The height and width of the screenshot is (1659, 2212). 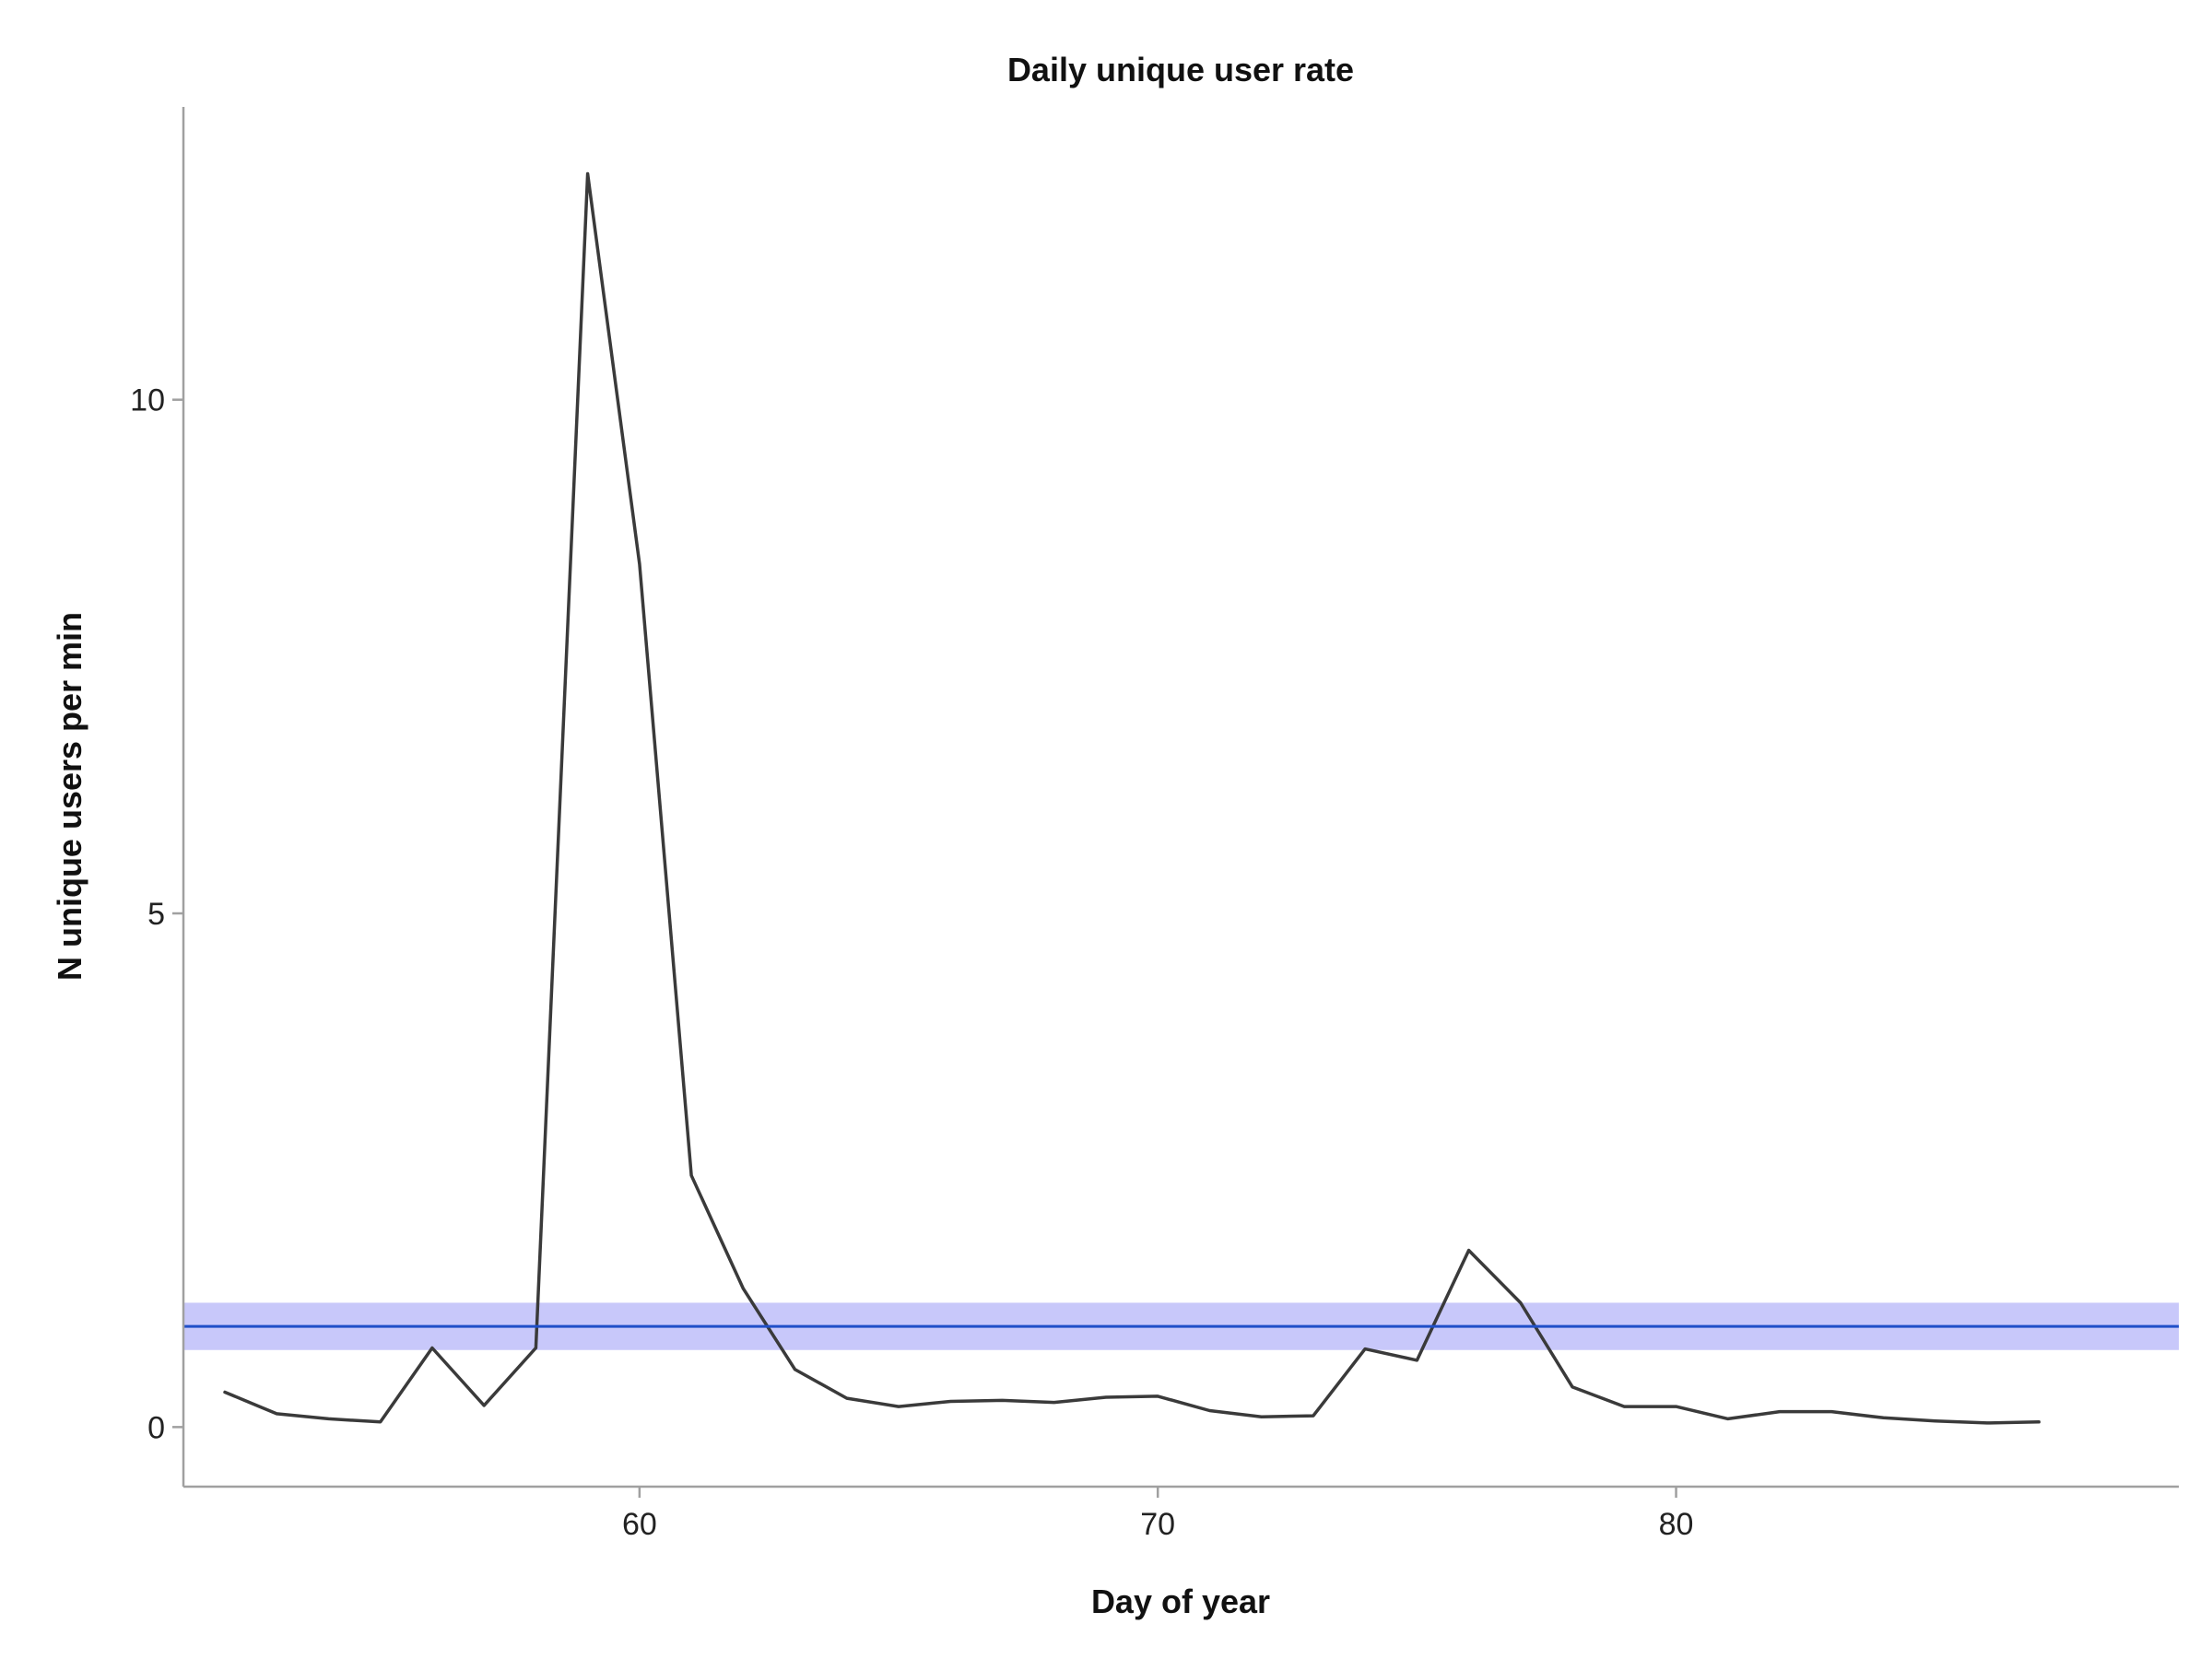 I want to click on y-tick-label: 10, so click(x=147, y=400).